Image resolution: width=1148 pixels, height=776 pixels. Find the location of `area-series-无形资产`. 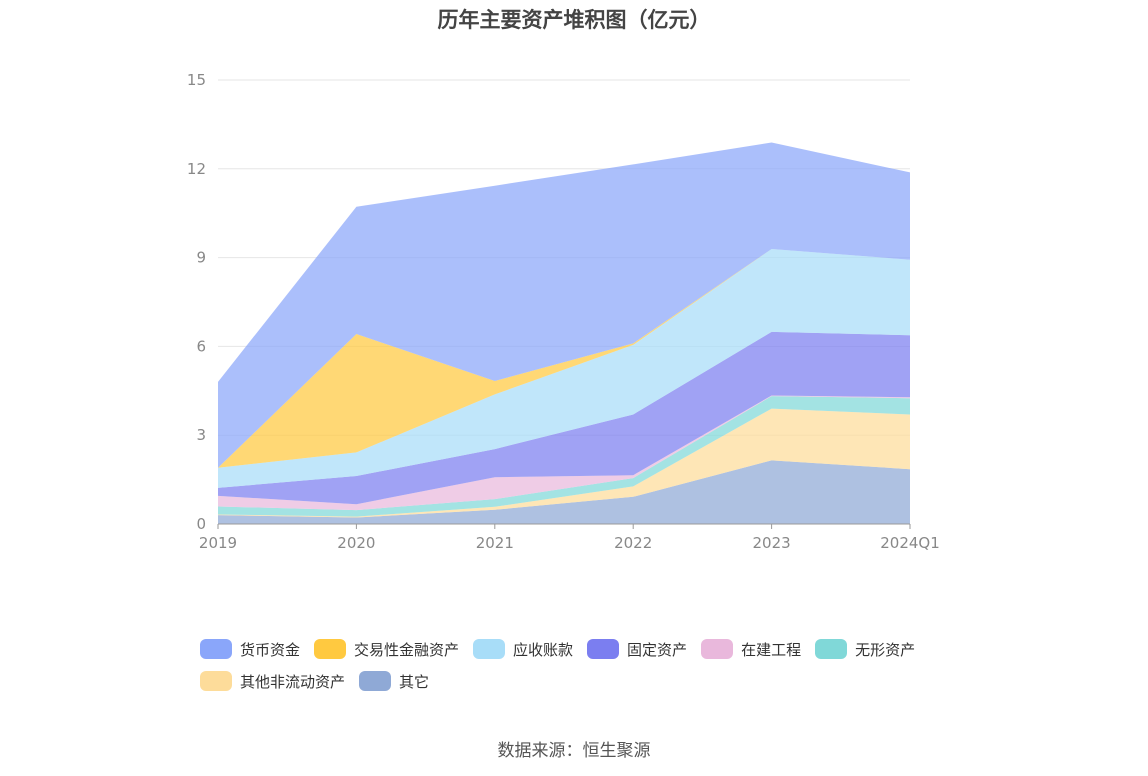

area-series-无形资产 is located at coordinates (564, 456).